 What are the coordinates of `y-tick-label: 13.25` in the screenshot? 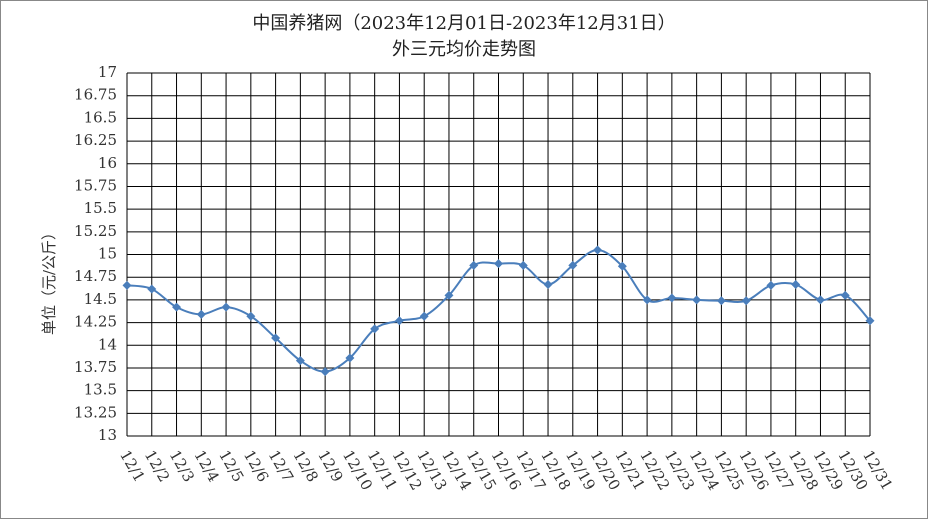 It's located at (95, 412).